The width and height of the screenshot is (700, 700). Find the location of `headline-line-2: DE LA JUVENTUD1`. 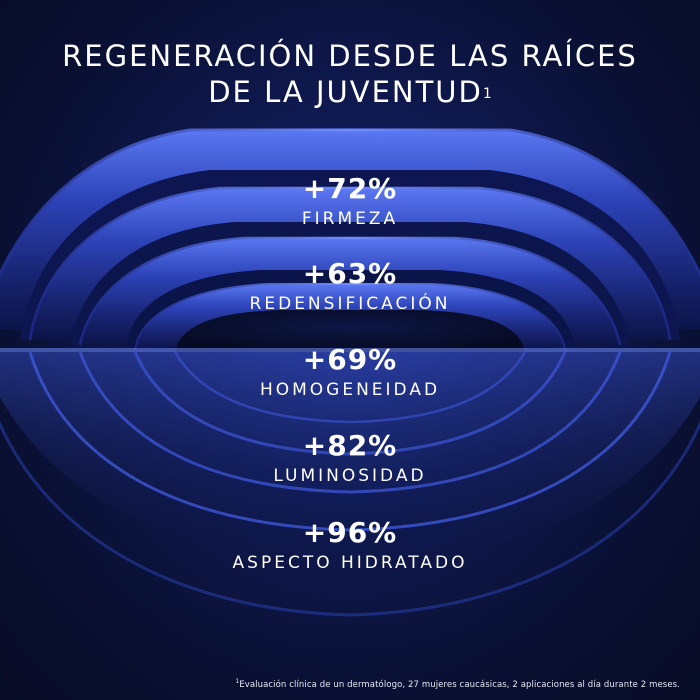

headline-line-2: DE LA JUVENTUD1 is located at coordinates (350, 92).